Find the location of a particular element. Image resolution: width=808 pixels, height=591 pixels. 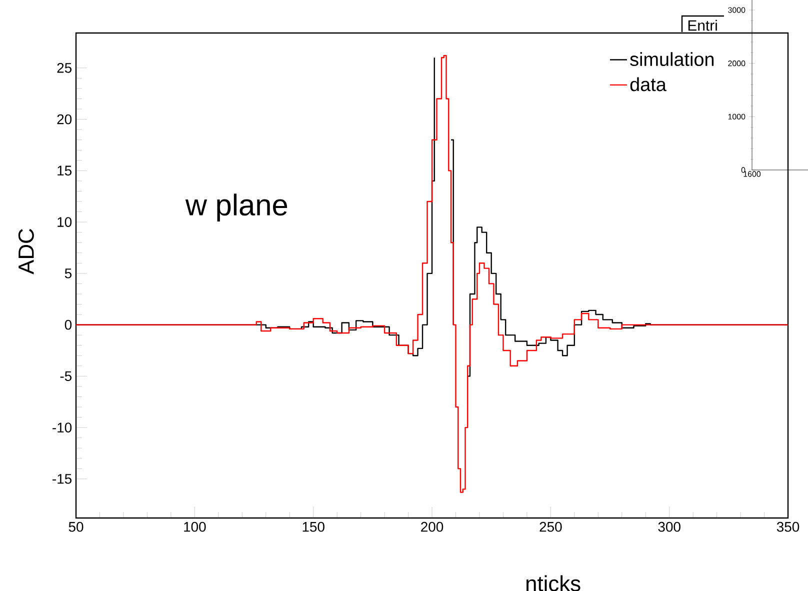

y-tick-label: -5 is located at coordinates (66, 376).